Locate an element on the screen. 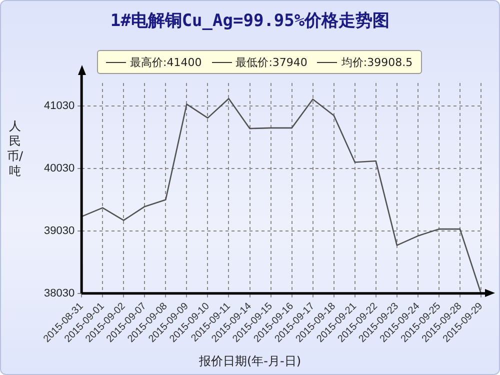 This screenshot has width=500, height=375. y-axis-title: 人民币/吨 is located at coordinates (15, 149).